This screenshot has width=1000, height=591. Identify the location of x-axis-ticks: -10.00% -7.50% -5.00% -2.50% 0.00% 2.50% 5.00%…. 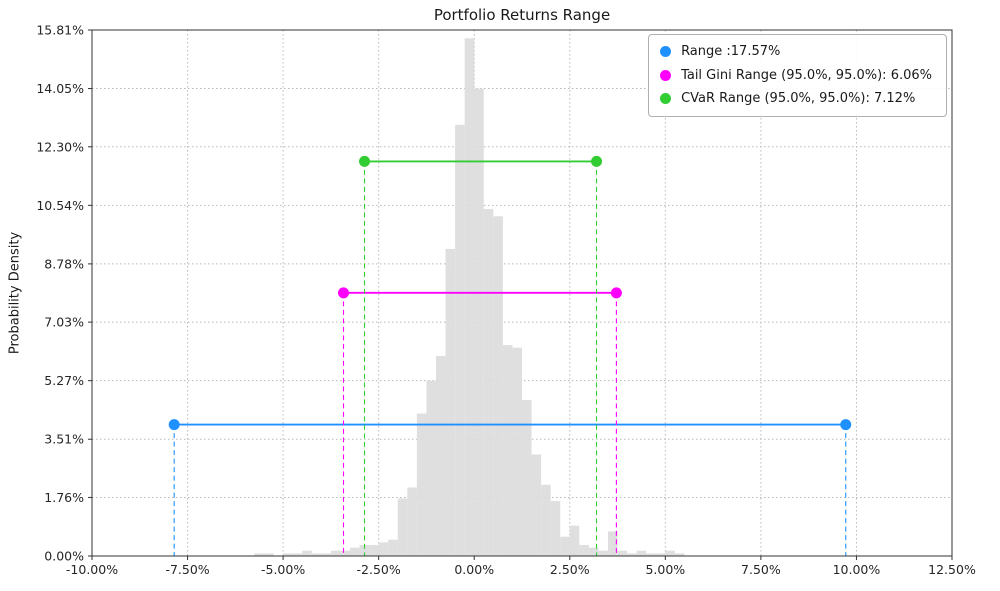
(521, 566).